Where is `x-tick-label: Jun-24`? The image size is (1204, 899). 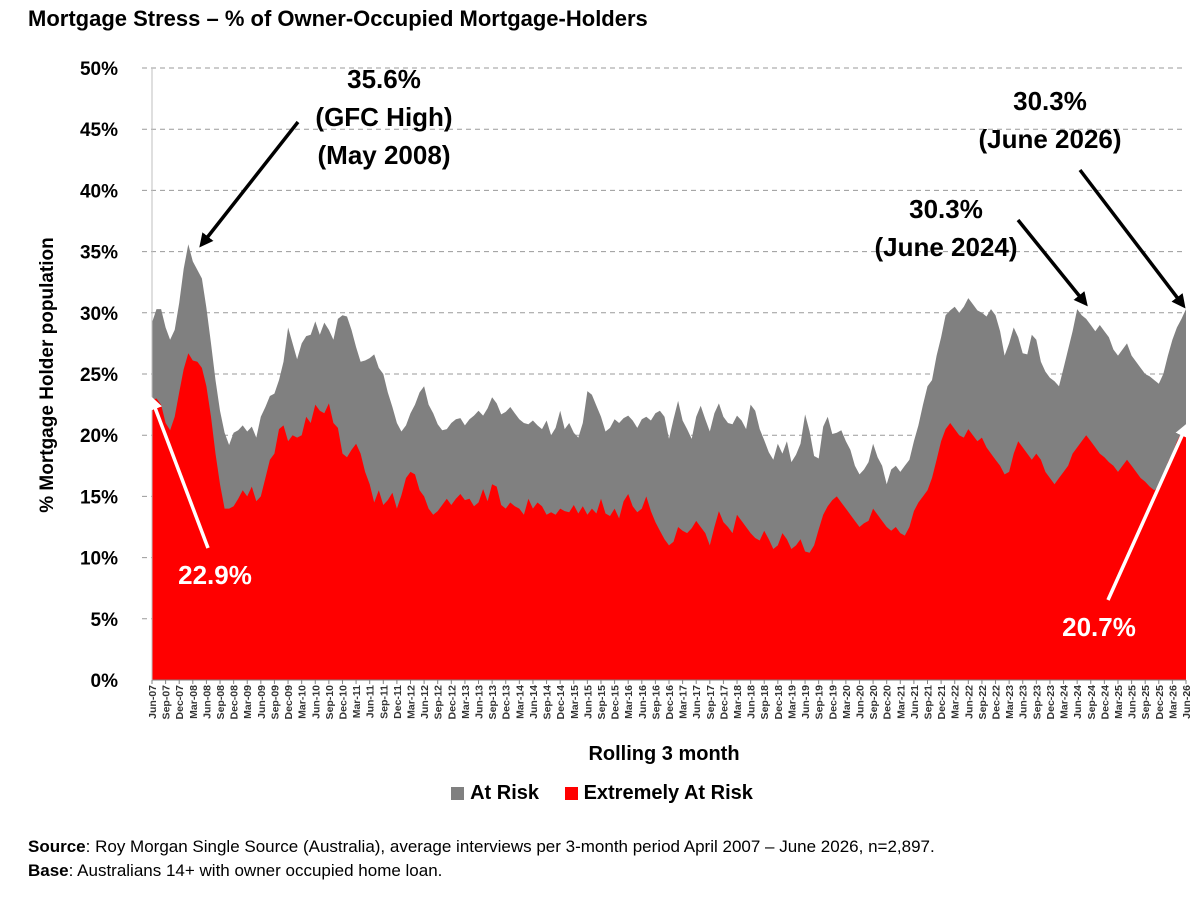 x-tick-label: Jun-24 is located at coordinates (1078, 702).